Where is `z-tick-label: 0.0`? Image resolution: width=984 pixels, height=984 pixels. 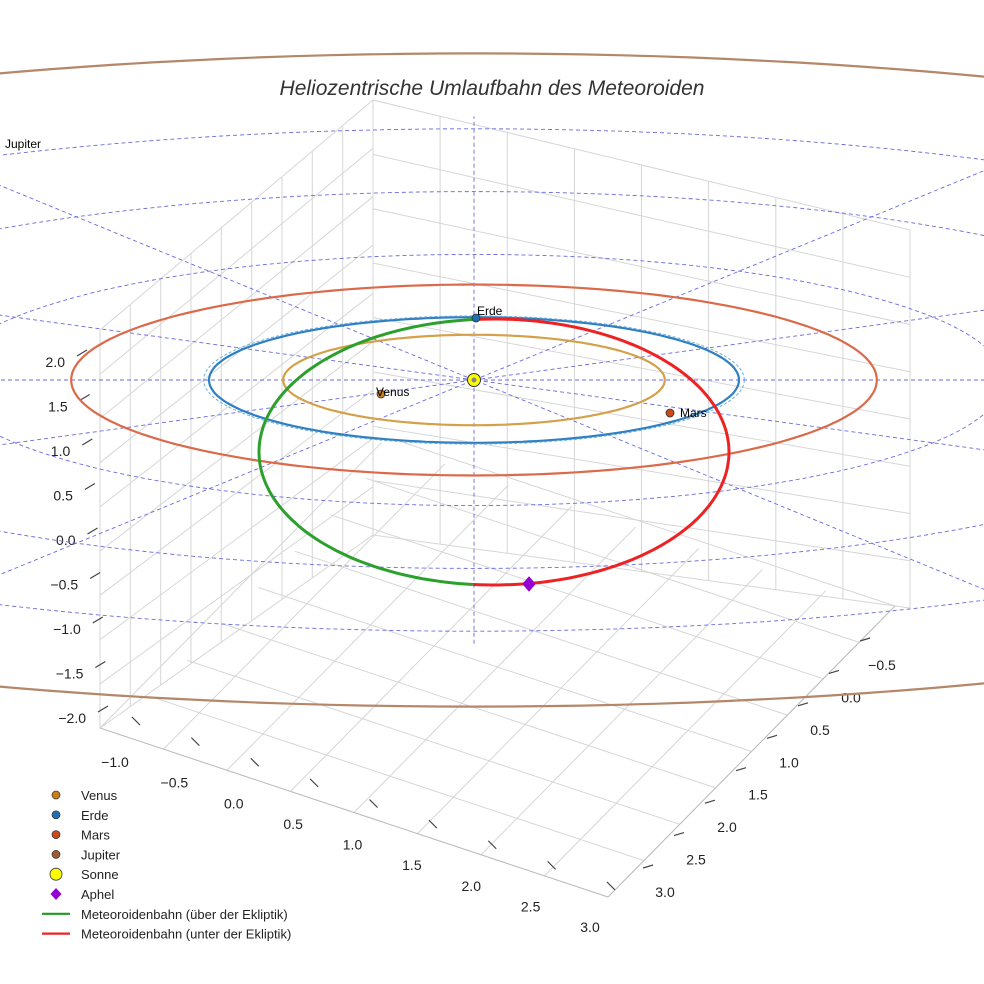
z-tick-label: 0.0 is located at coordinates (66, 540).